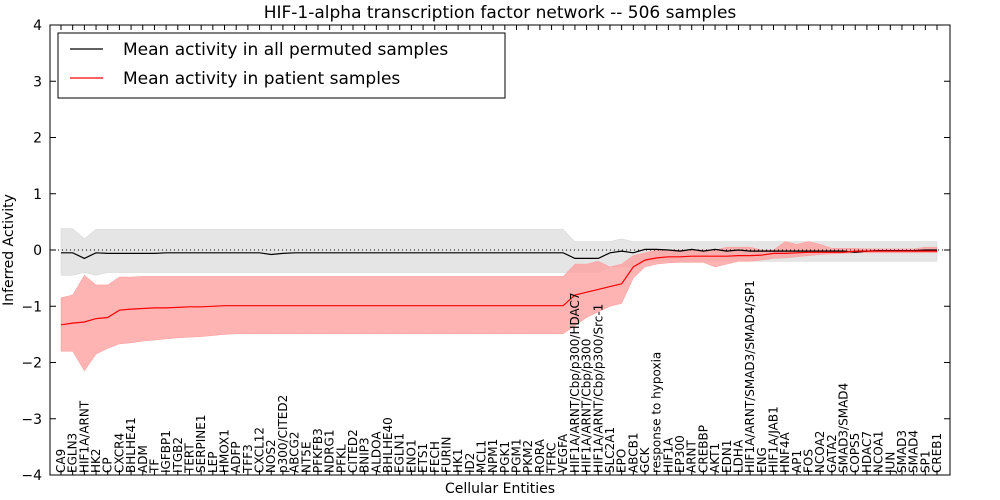 This screenshot has height=500, width=1000. I want to click on series-line-permuted, so click(499, 254).